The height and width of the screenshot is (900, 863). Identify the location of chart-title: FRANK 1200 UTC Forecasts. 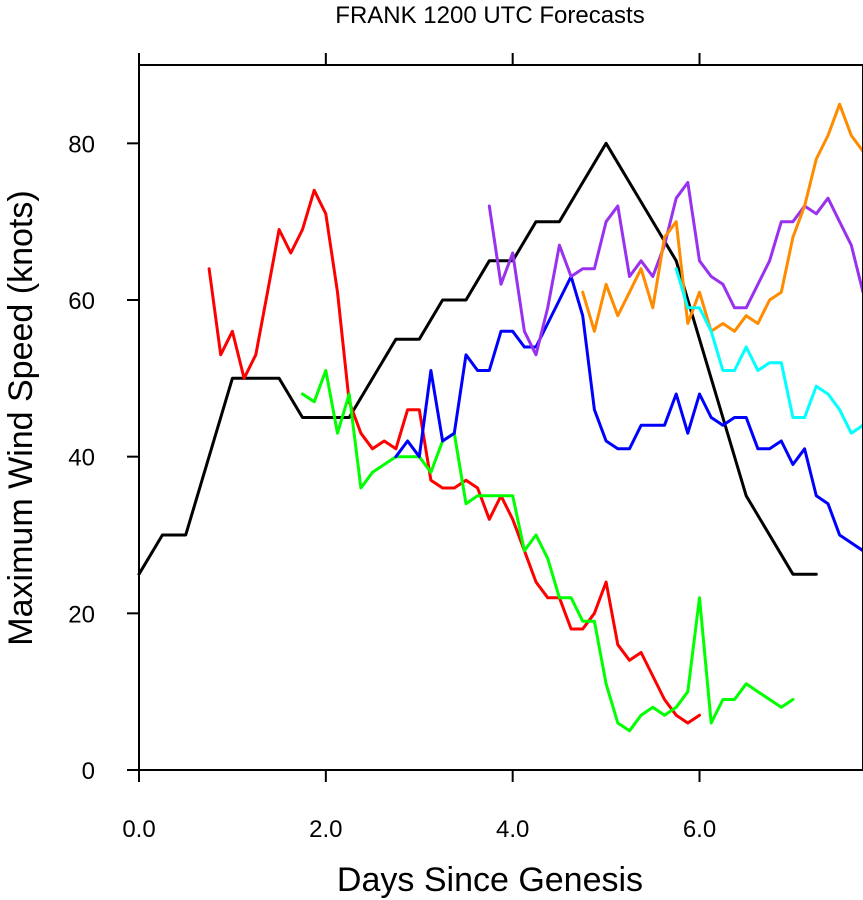
(489, 15).